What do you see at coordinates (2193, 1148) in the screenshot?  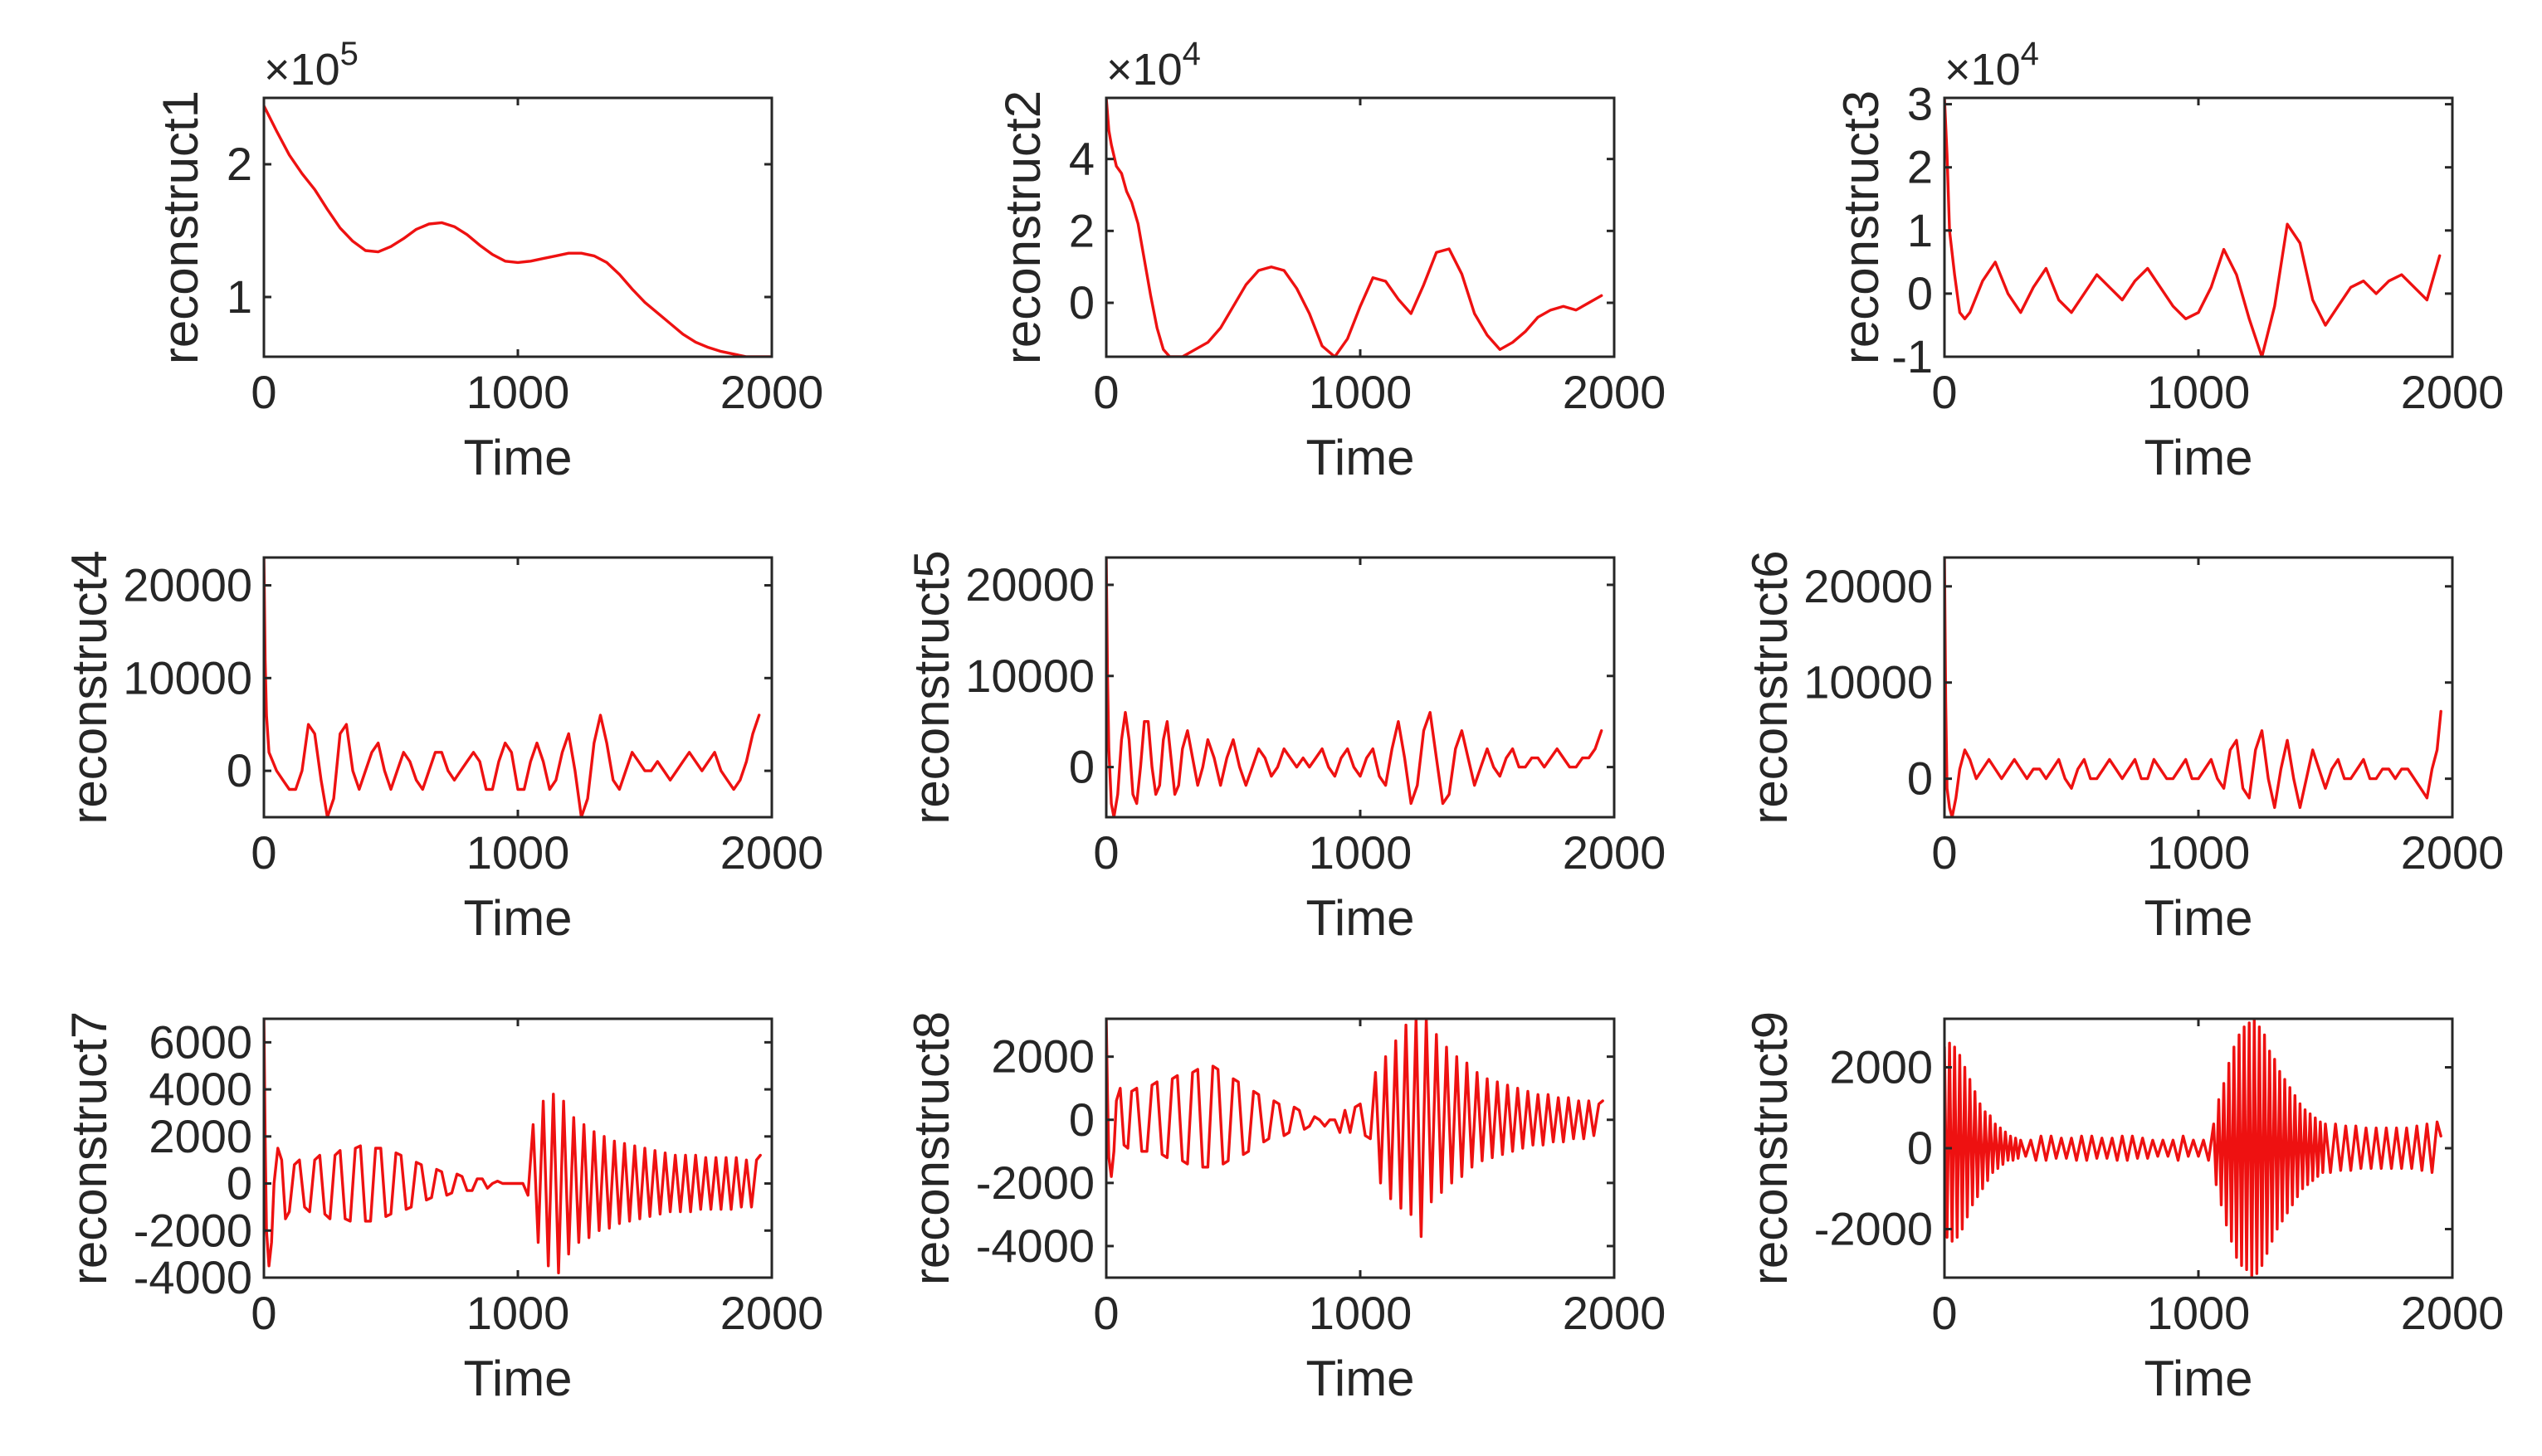 I see `series-line-reconstruct9` at bounding box center [2193, 1148].